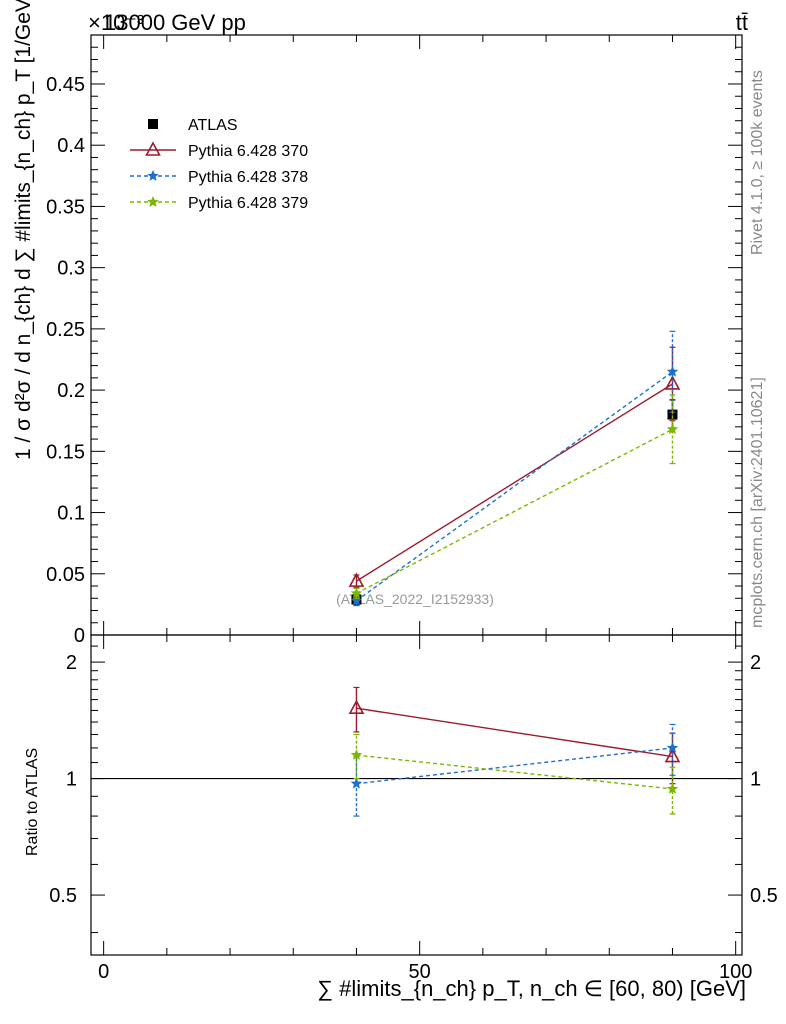 The image size is (786, 1024). I want to click on process-label: tt̄, so click(742, 22).